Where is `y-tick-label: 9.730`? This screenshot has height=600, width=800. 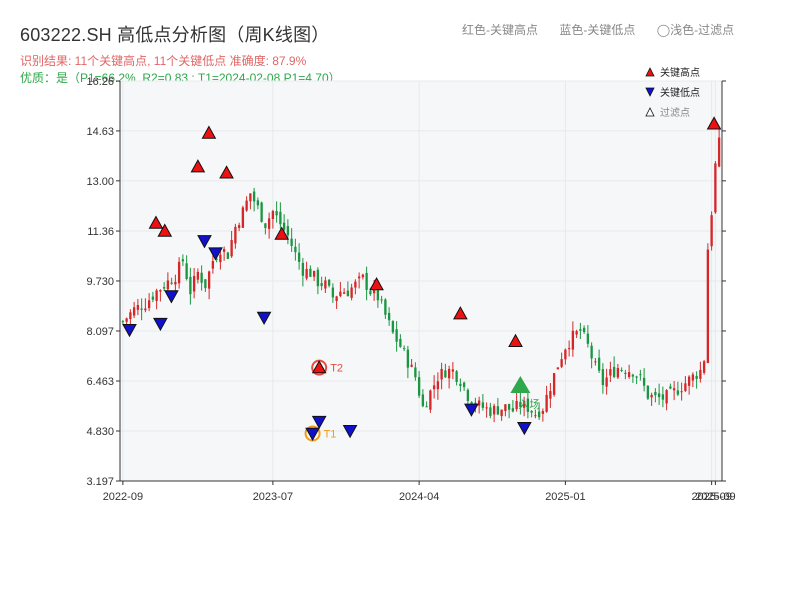
y-tick-label: 9.730 is located at coordinates (100, 282).